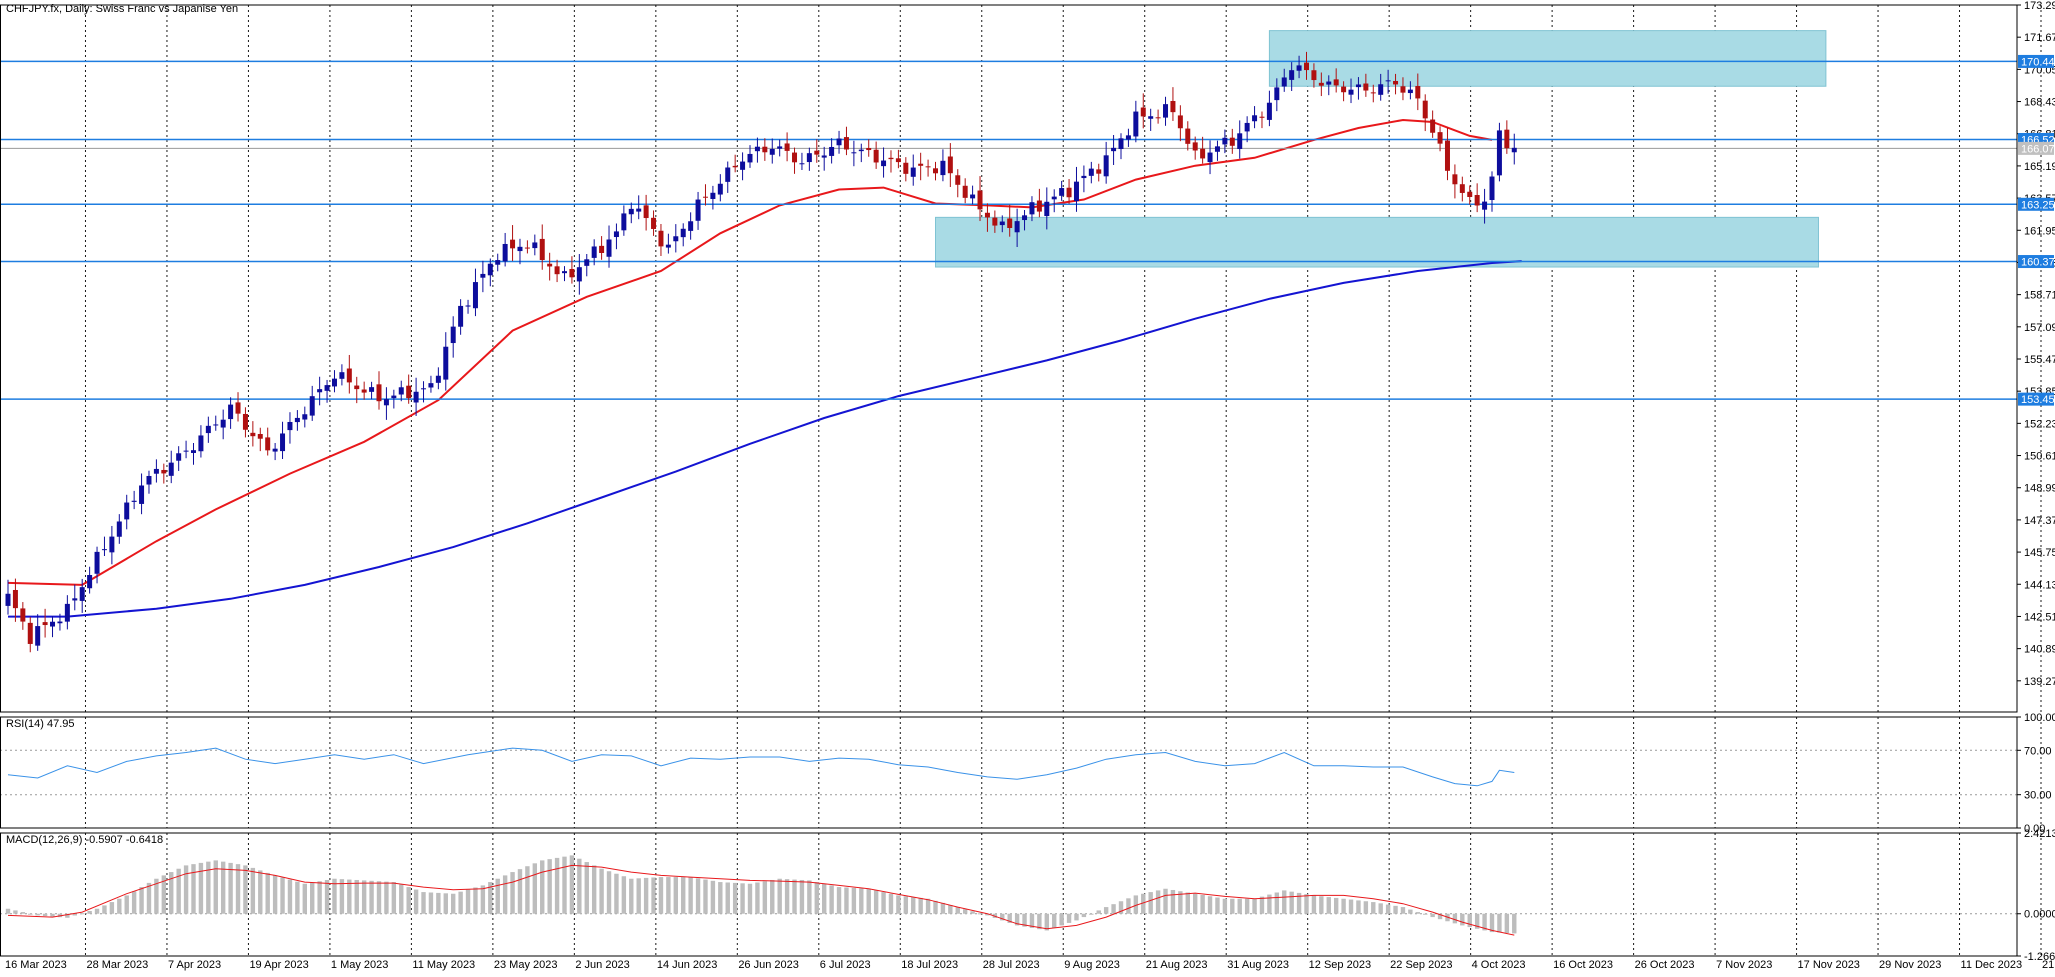  I want to click on y-axis-tick-label: 157.090, so click(2039, 328).